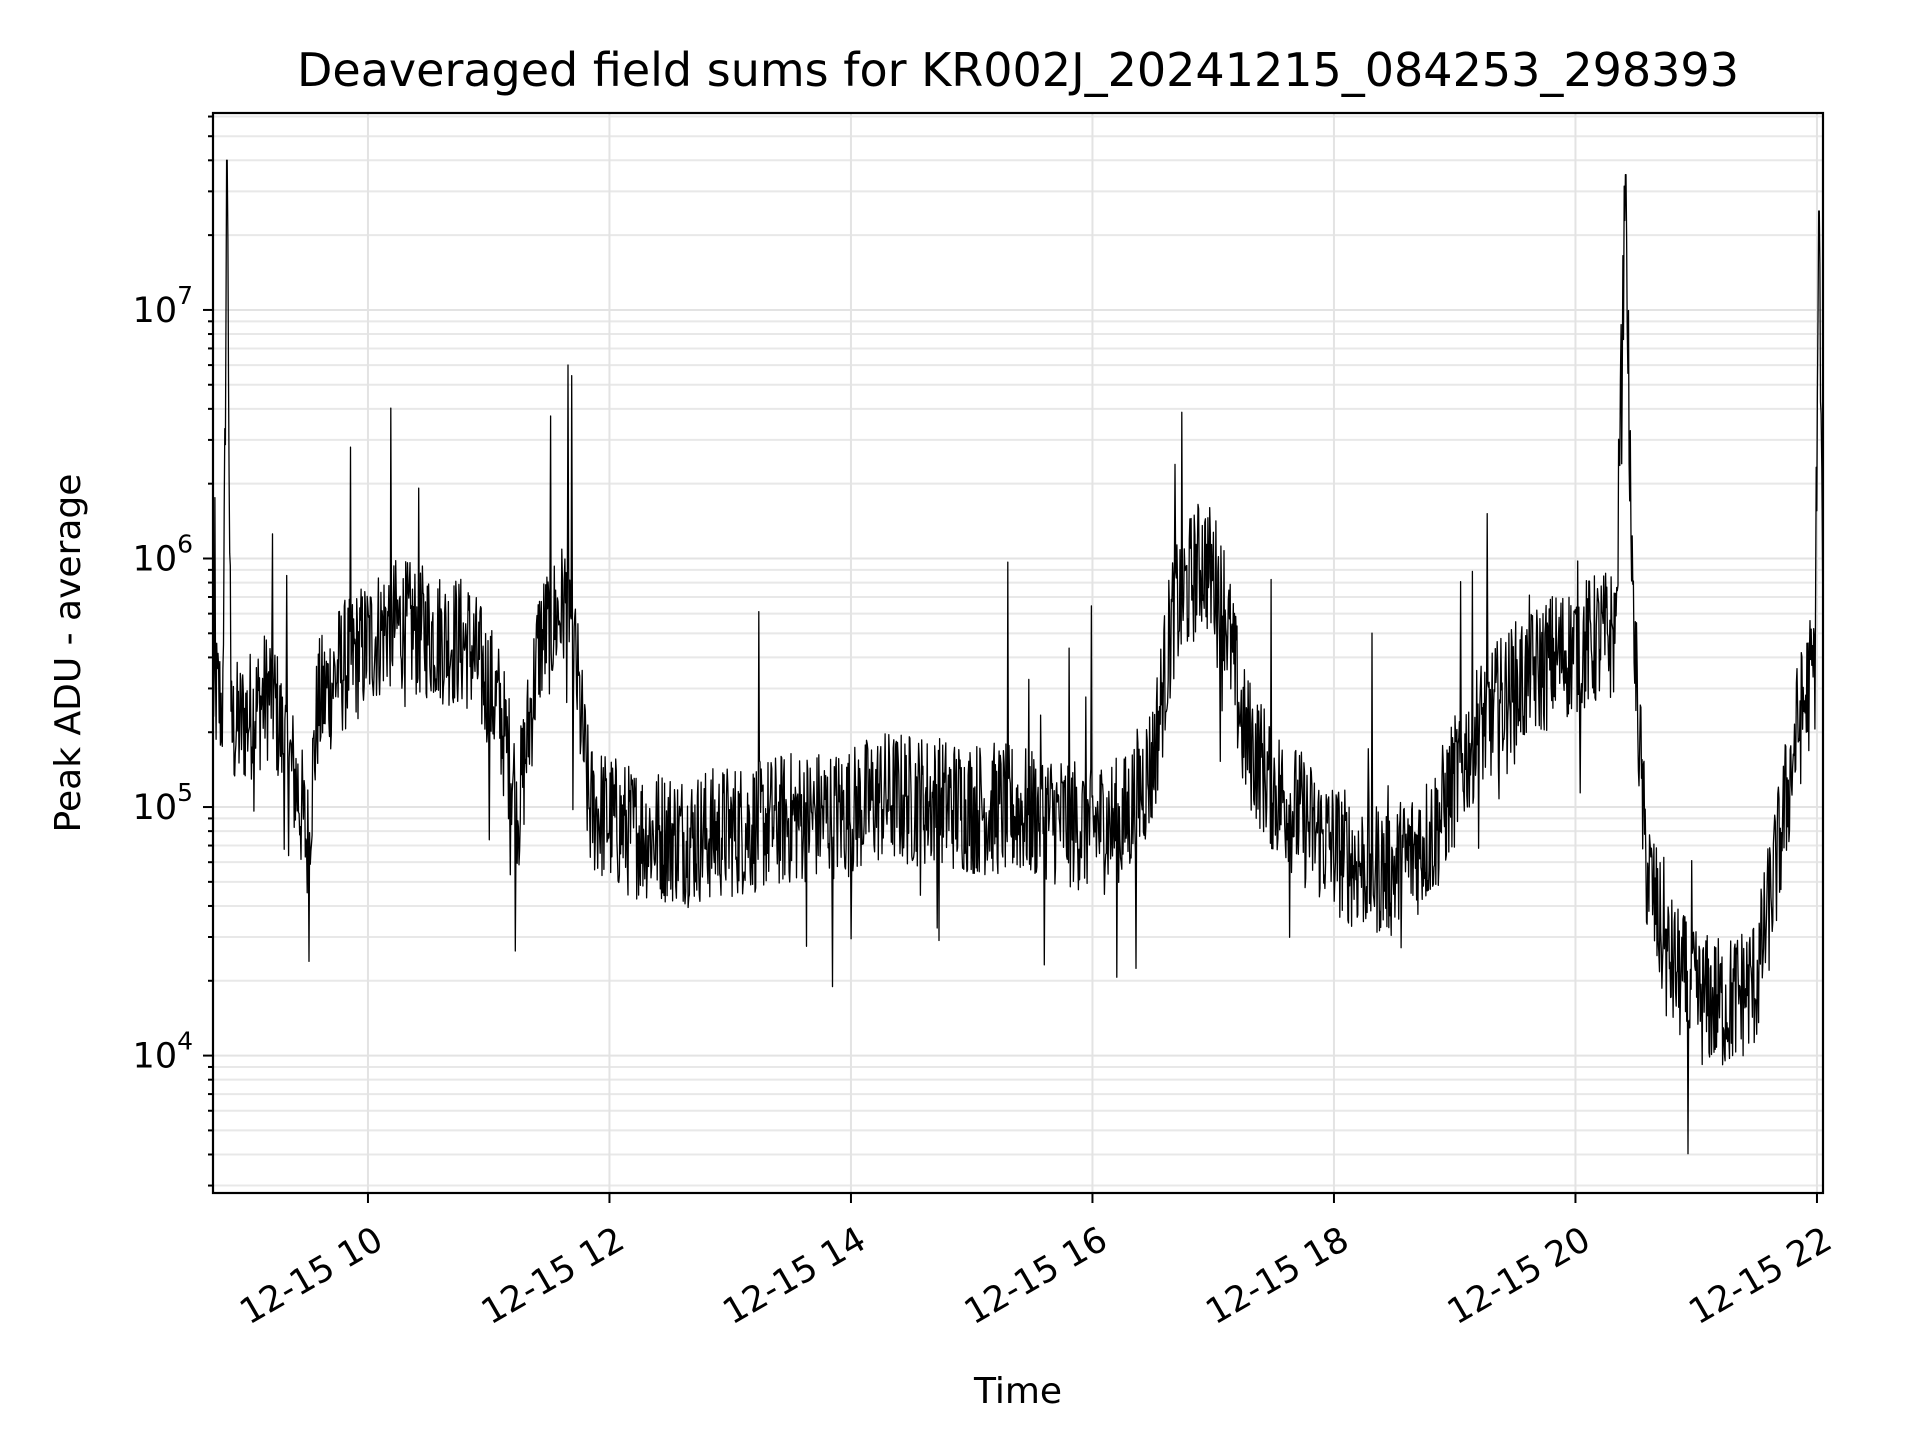  What do you see at coordinates (163, 306) in the screenshot?
I see `y-tick-label: 10⁷` at bounding box center [163, 306].